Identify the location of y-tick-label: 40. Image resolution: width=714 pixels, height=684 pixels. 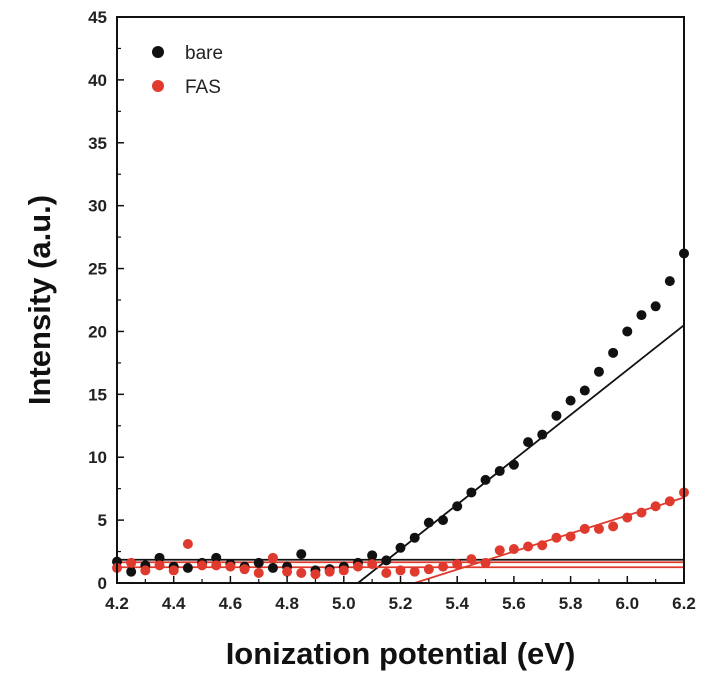
(97, 80).